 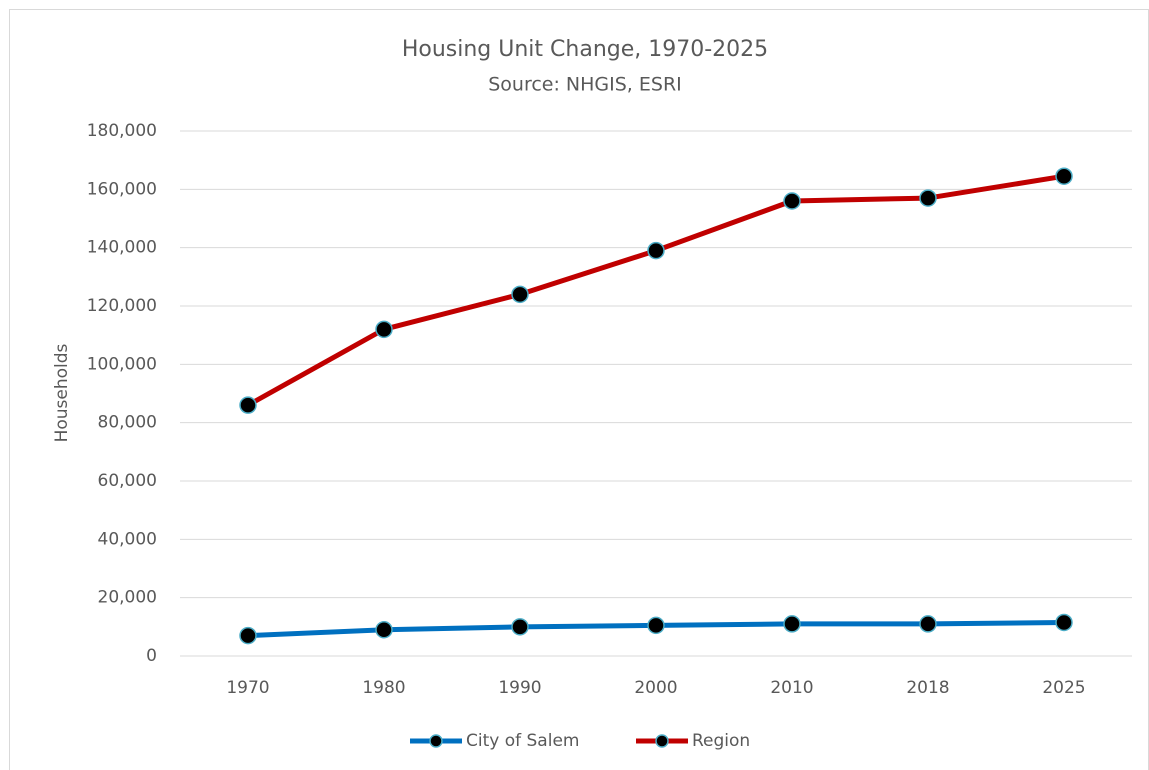 What do you see at coordinates (127, 598) in the screenshot?
I see `y-tick-label: 20,000` at bounding box center [127, 598].